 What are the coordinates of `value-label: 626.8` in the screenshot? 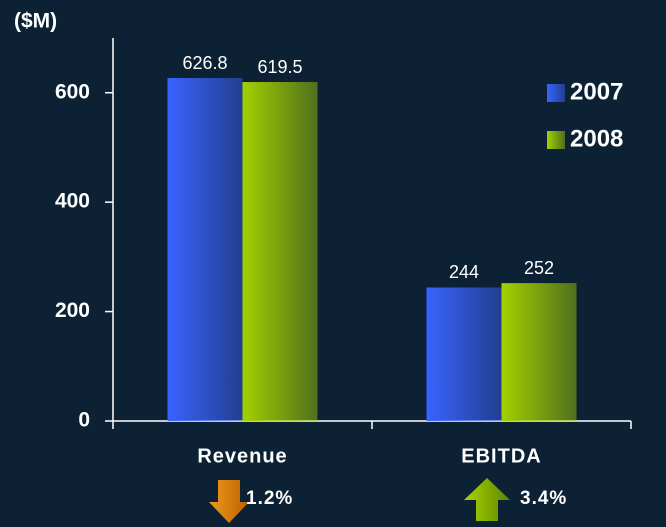 It's located at (204, 63).